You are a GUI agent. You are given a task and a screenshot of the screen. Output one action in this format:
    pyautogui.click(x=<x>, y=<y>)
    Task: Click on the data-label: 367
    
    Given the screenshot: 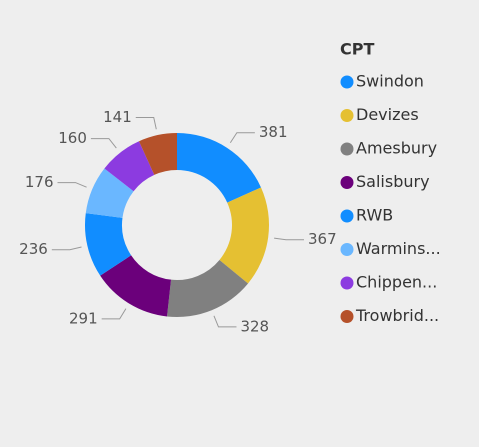 What is the action you would take?
    pyautogui.click(x=322, y=239)
    